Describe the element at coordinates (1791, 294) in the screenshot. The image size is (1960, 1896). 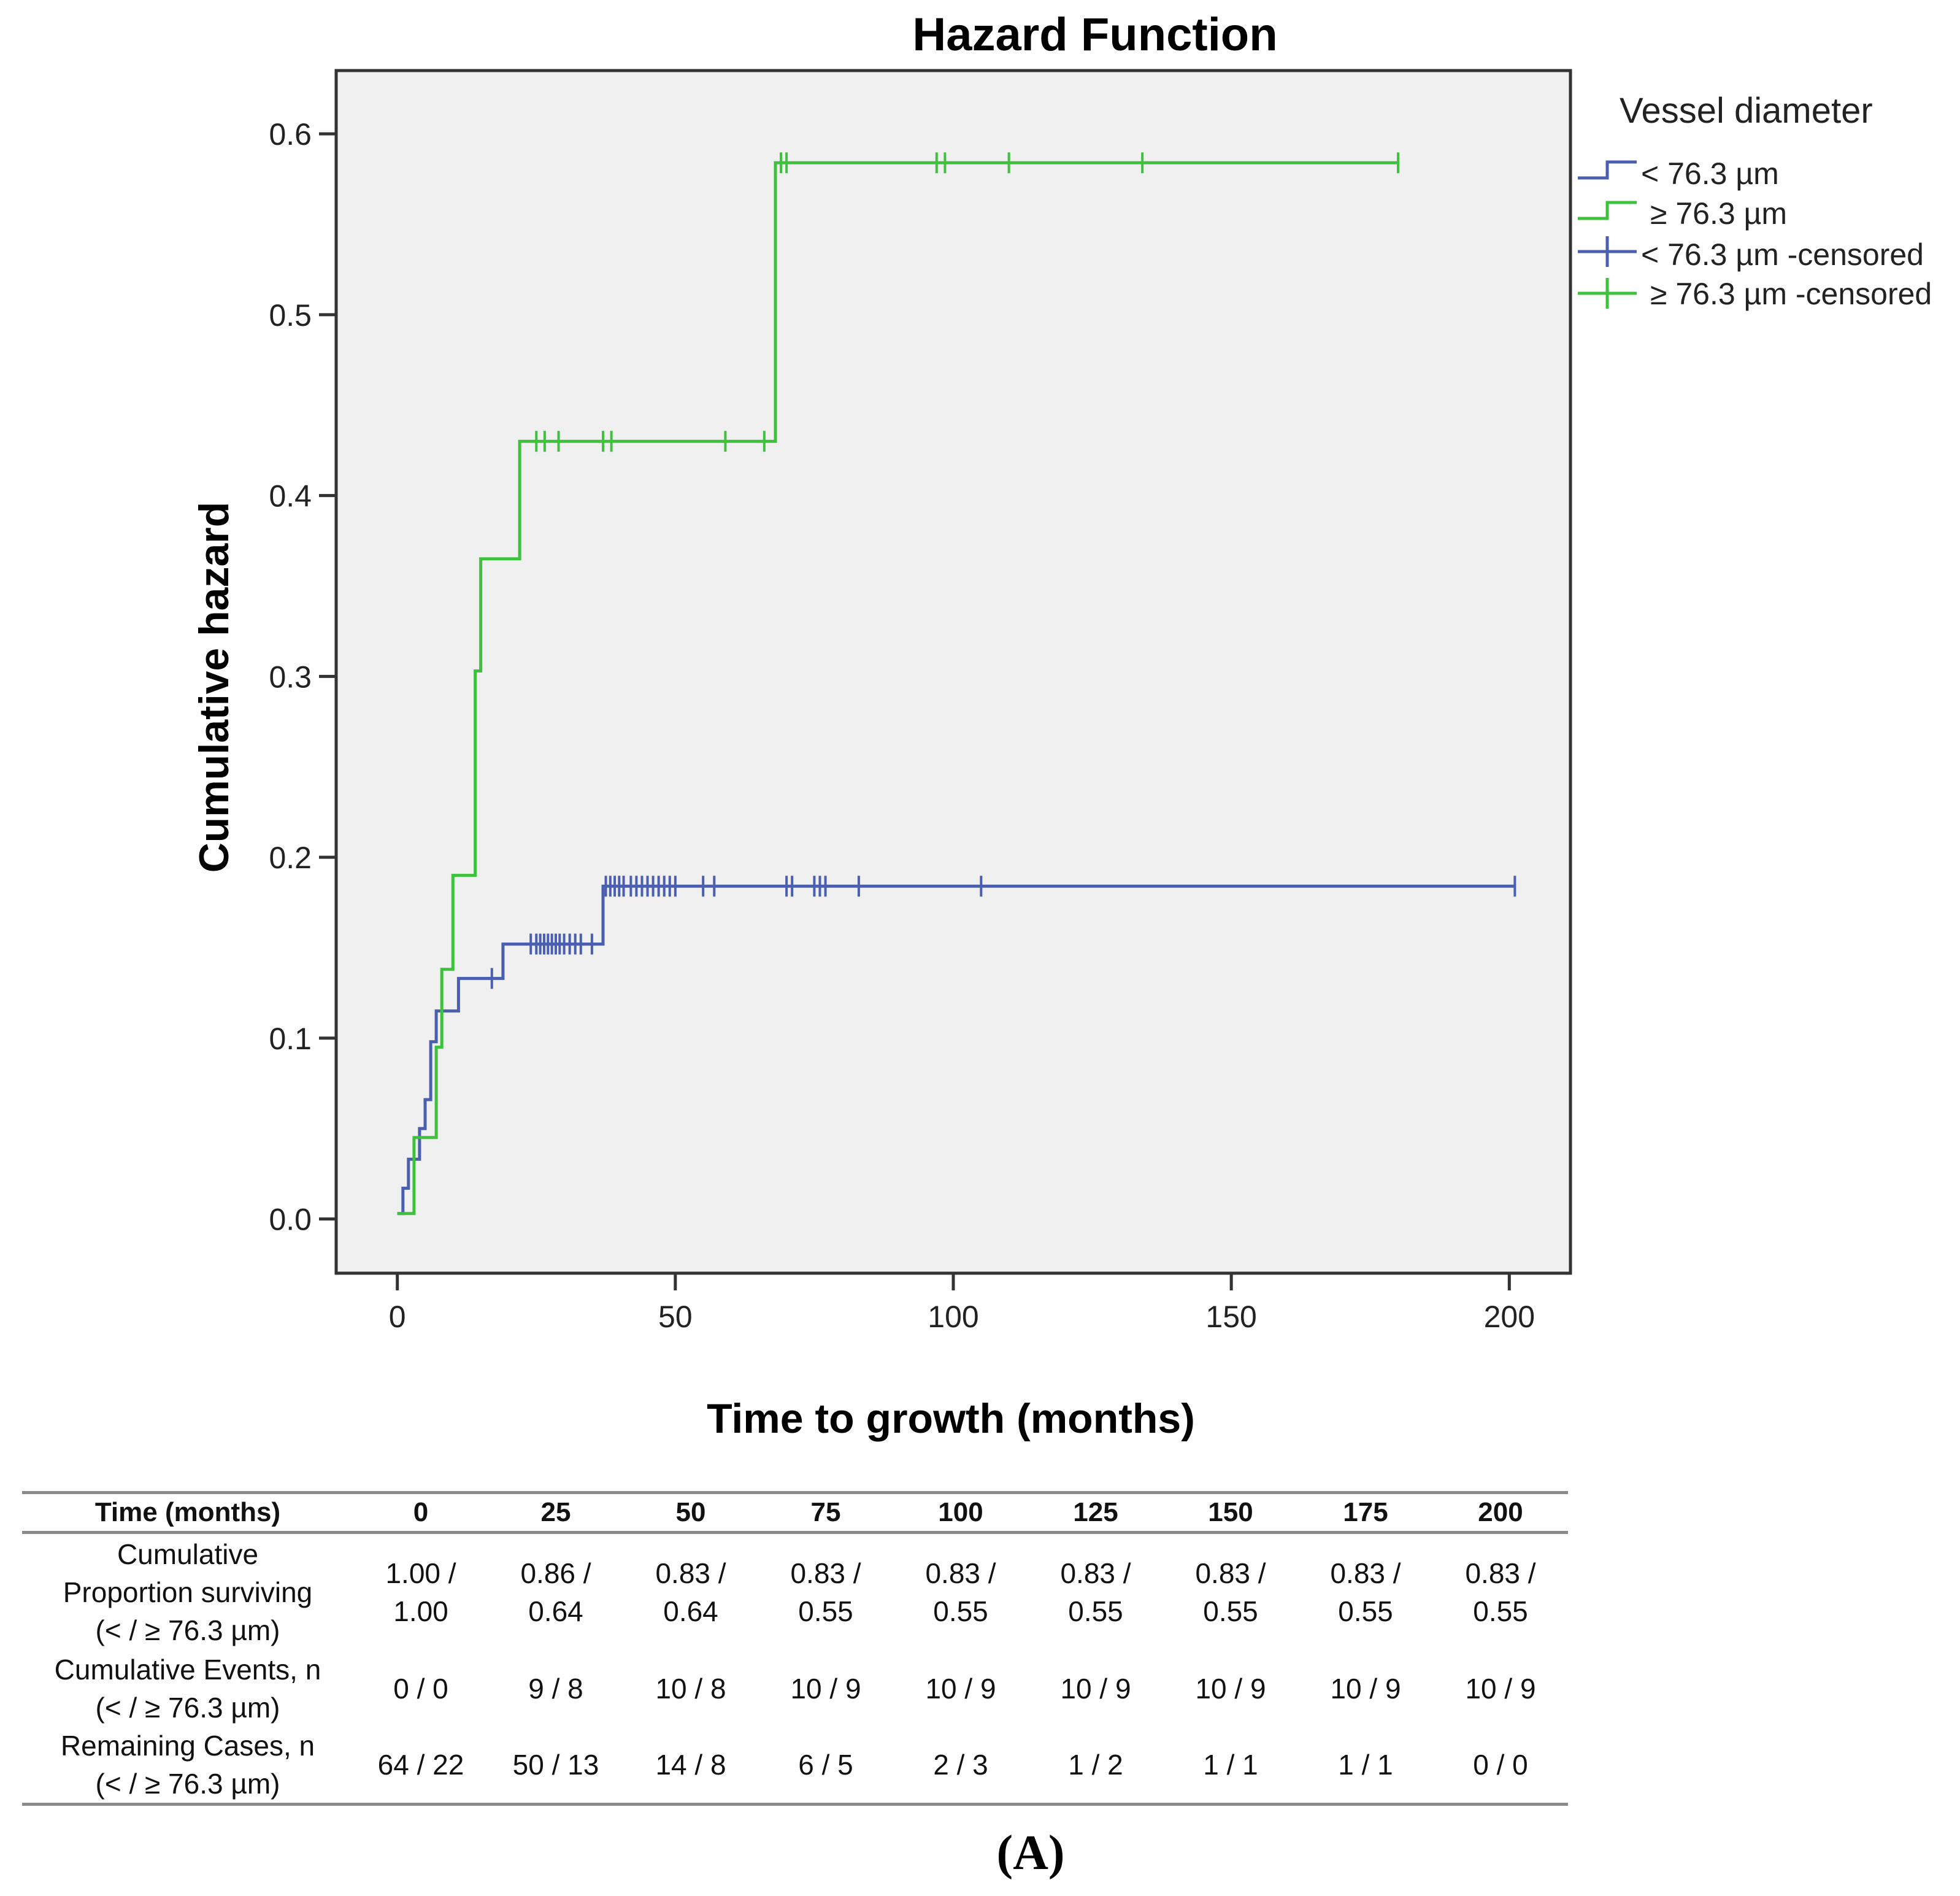
I see `legend-entry-ge-censored: ≥ 76.3 µm -censored` at that location.